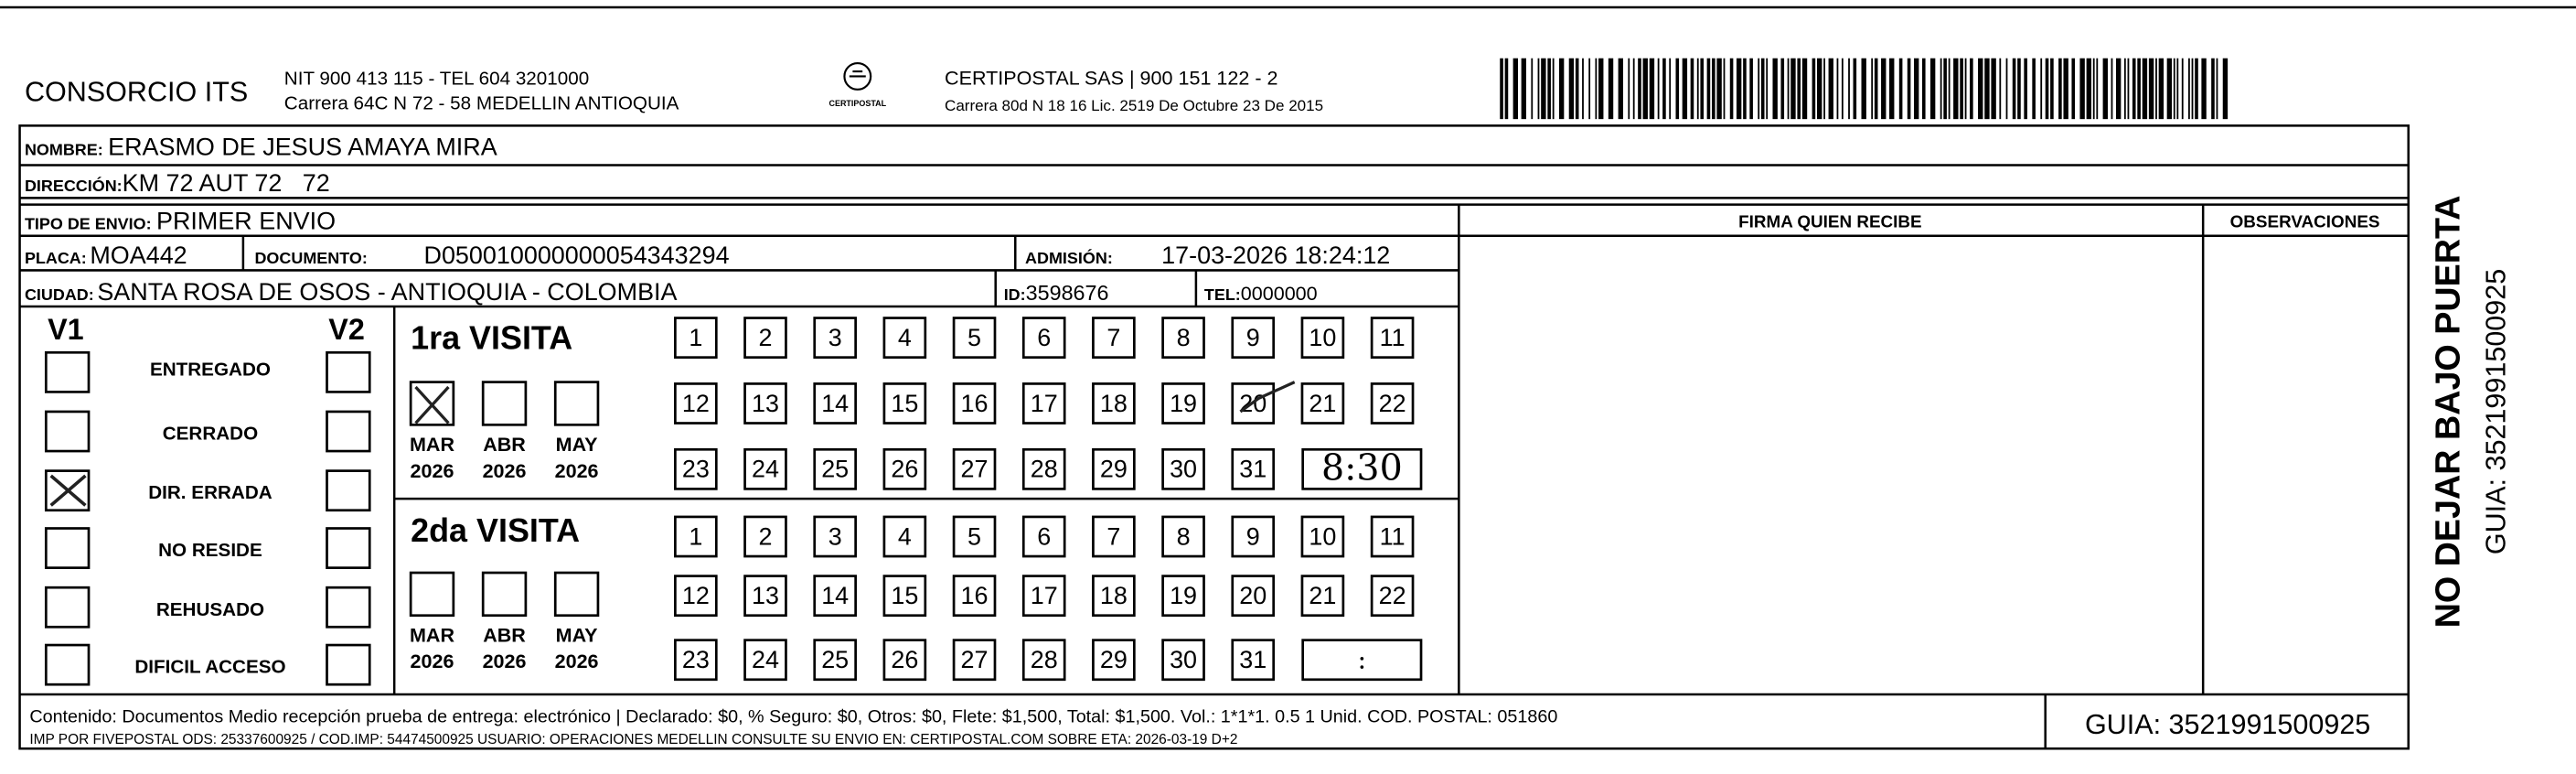 This screenshot has width=2576, height=774. Describe the element at coordinates (1114, 659) in the screenshot. I see `day-label: 29` at that location.